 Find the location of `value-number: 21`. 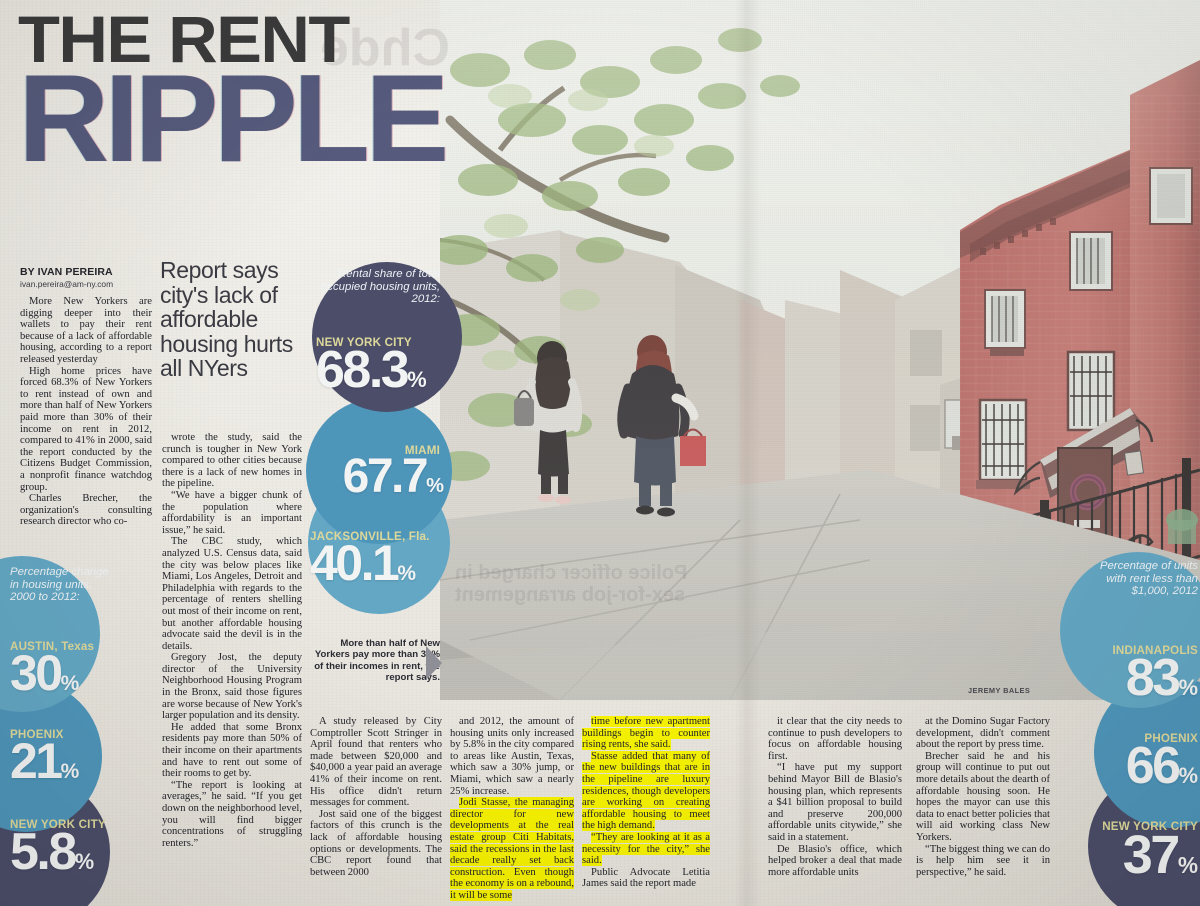

value-number: 21 is located at coordinates (36, 761).